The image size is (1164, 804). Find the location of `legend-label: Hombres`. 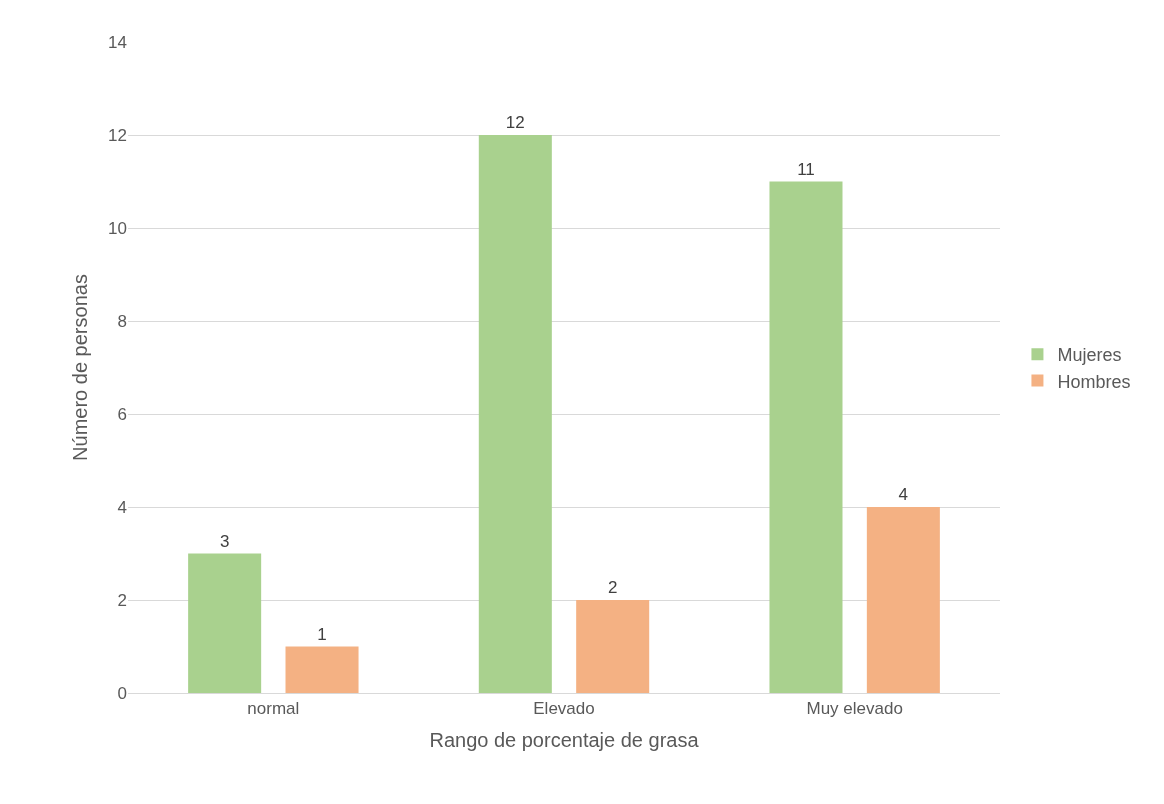

legend-label: Hombres is located at coordinates (1094, 381).